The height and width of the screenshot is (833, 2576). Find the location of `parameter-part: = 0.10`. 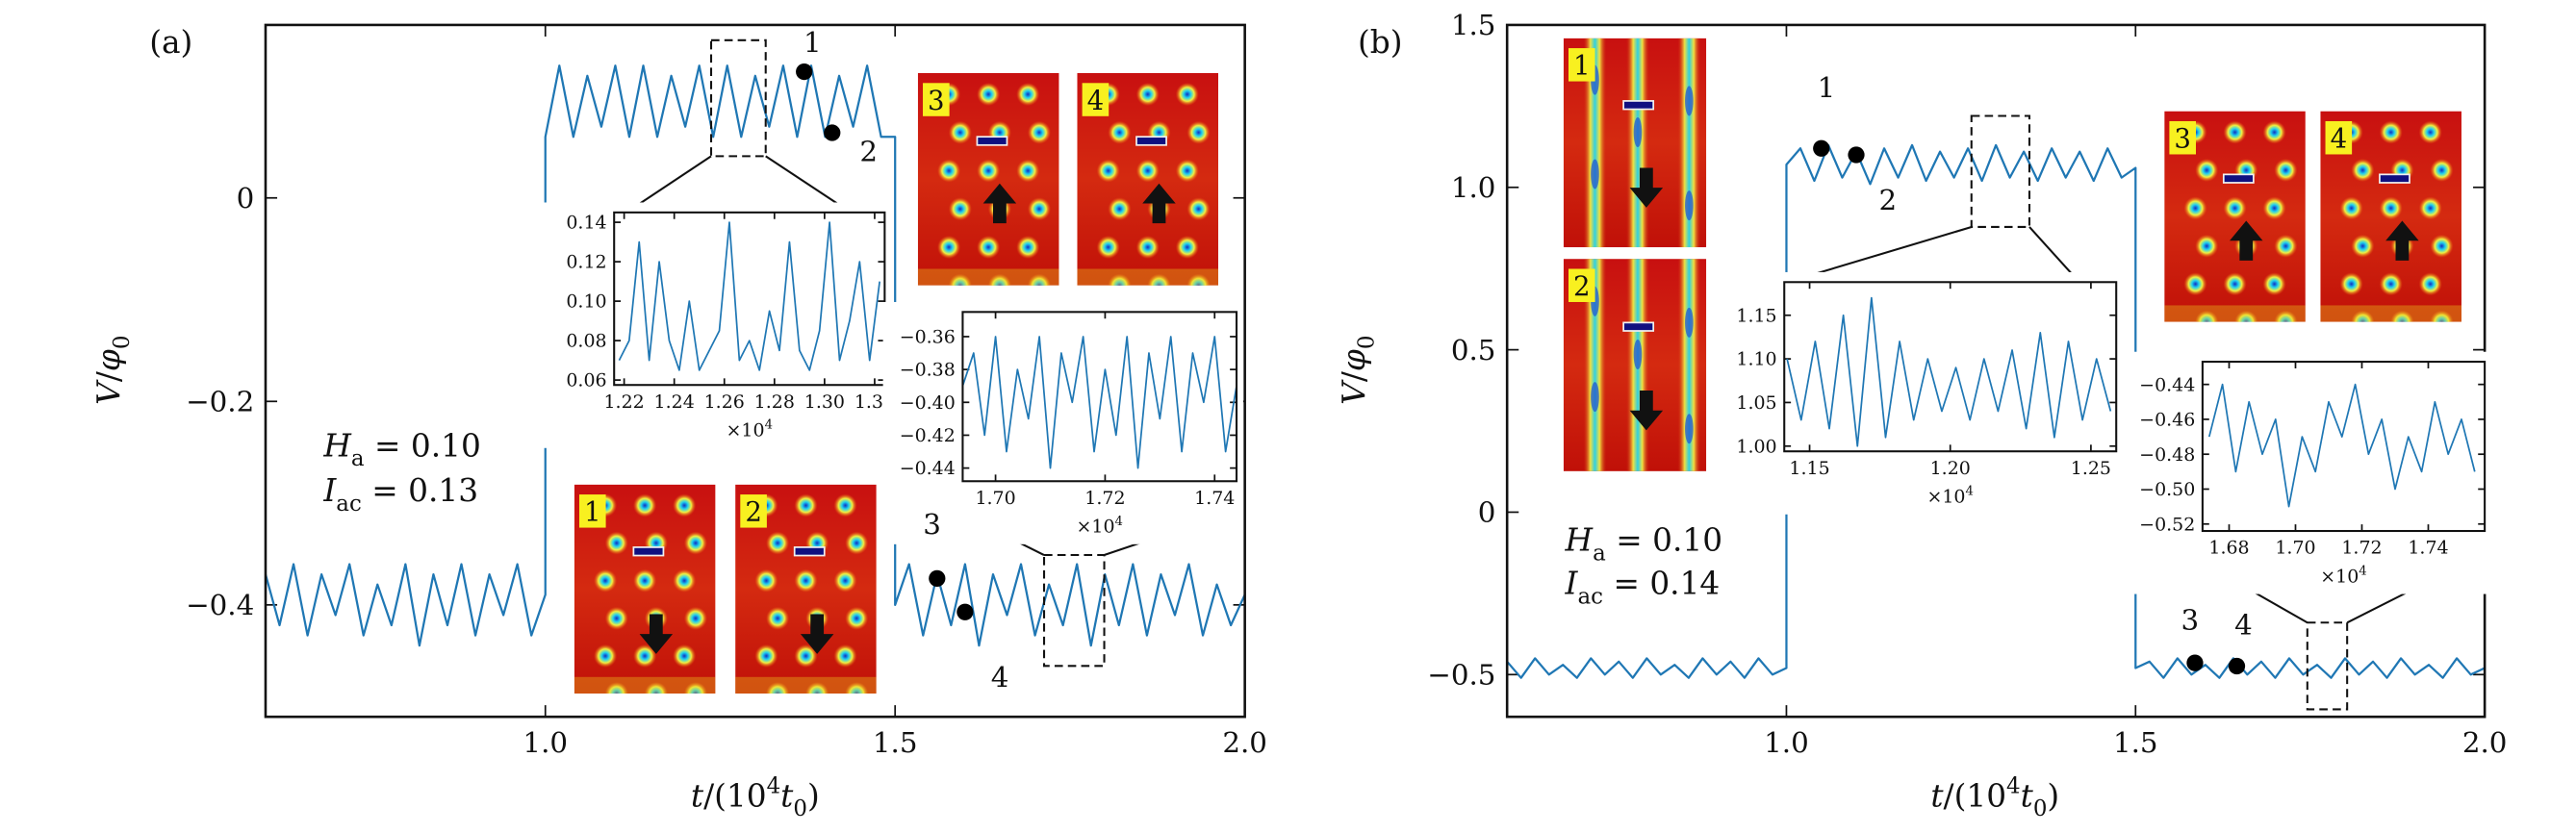

parameter-part: = 0.10 is located at coordinates (1664, 540).